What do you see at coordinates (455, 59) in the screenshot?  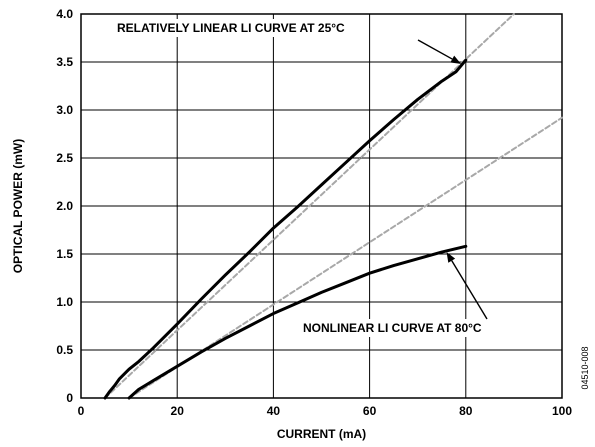 I see `annotation-25c-arrowhead` at bounding box center [455, 59].